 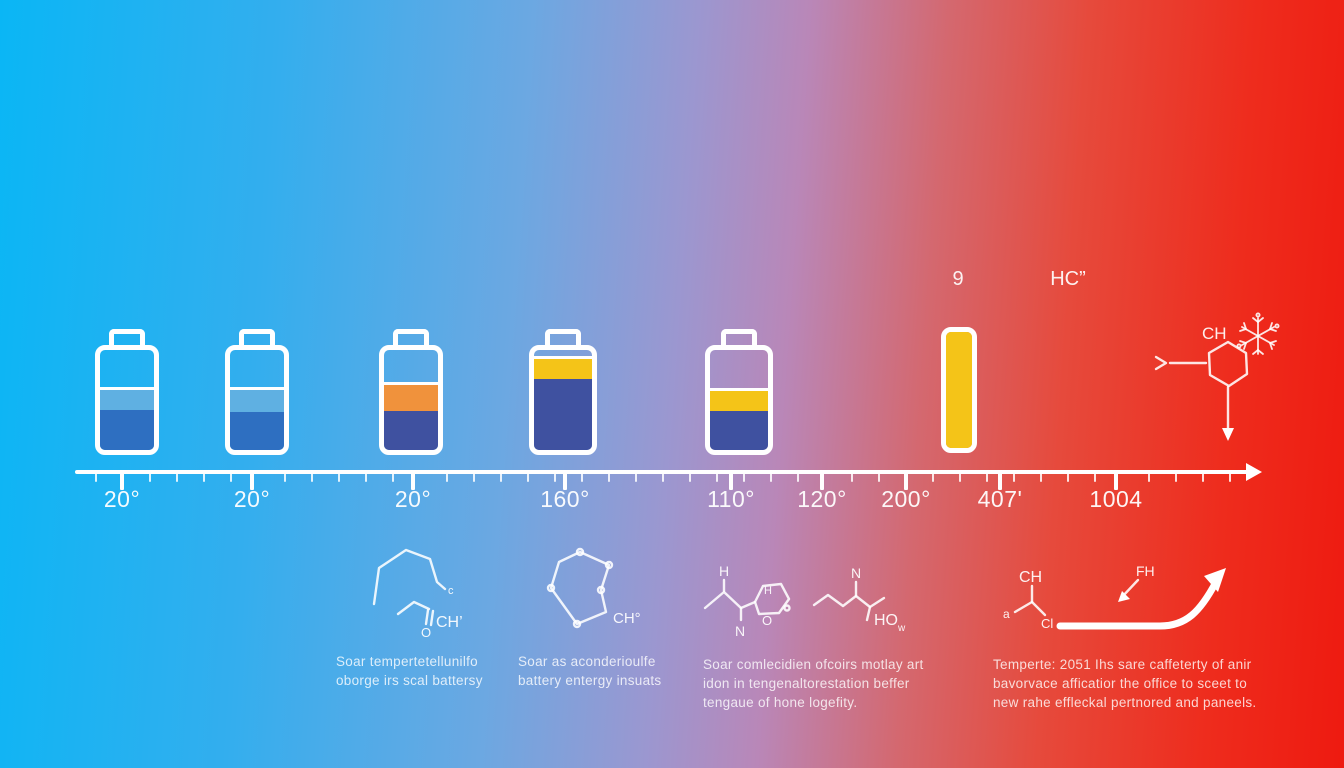 What do you see at coordinates (806, 683) in the screenshot?
I see `caption-line: idon in tengenaltorestation beffer` at bounding box center [806, 683].